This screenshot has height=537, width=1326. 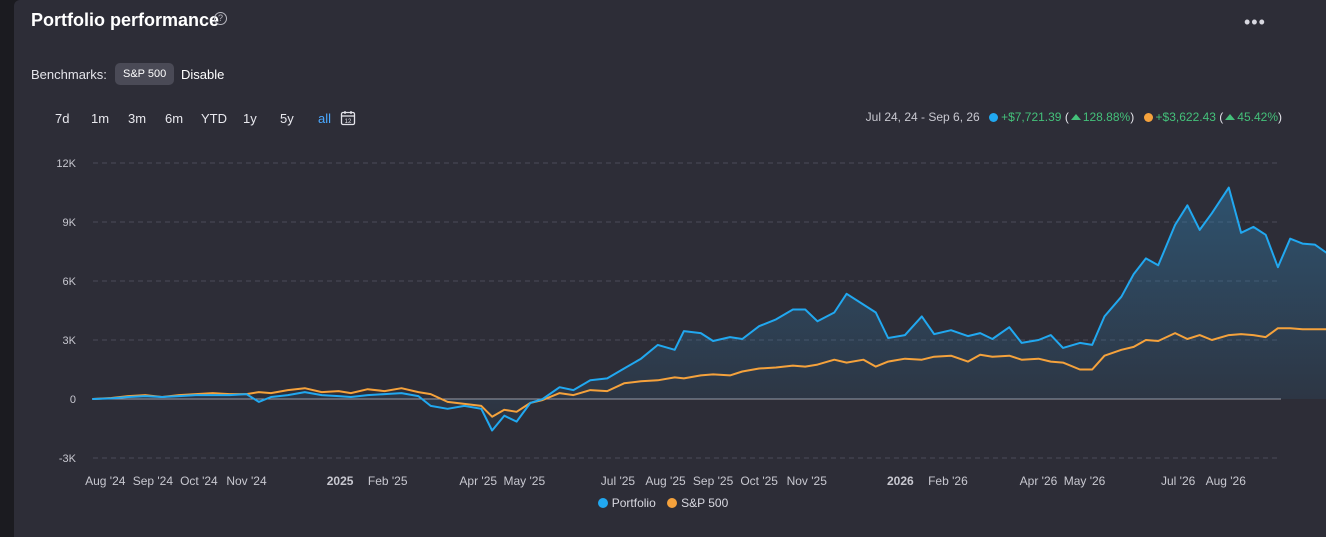 I want to click on more-options-icon: •••, so click(x=1255, y=22).